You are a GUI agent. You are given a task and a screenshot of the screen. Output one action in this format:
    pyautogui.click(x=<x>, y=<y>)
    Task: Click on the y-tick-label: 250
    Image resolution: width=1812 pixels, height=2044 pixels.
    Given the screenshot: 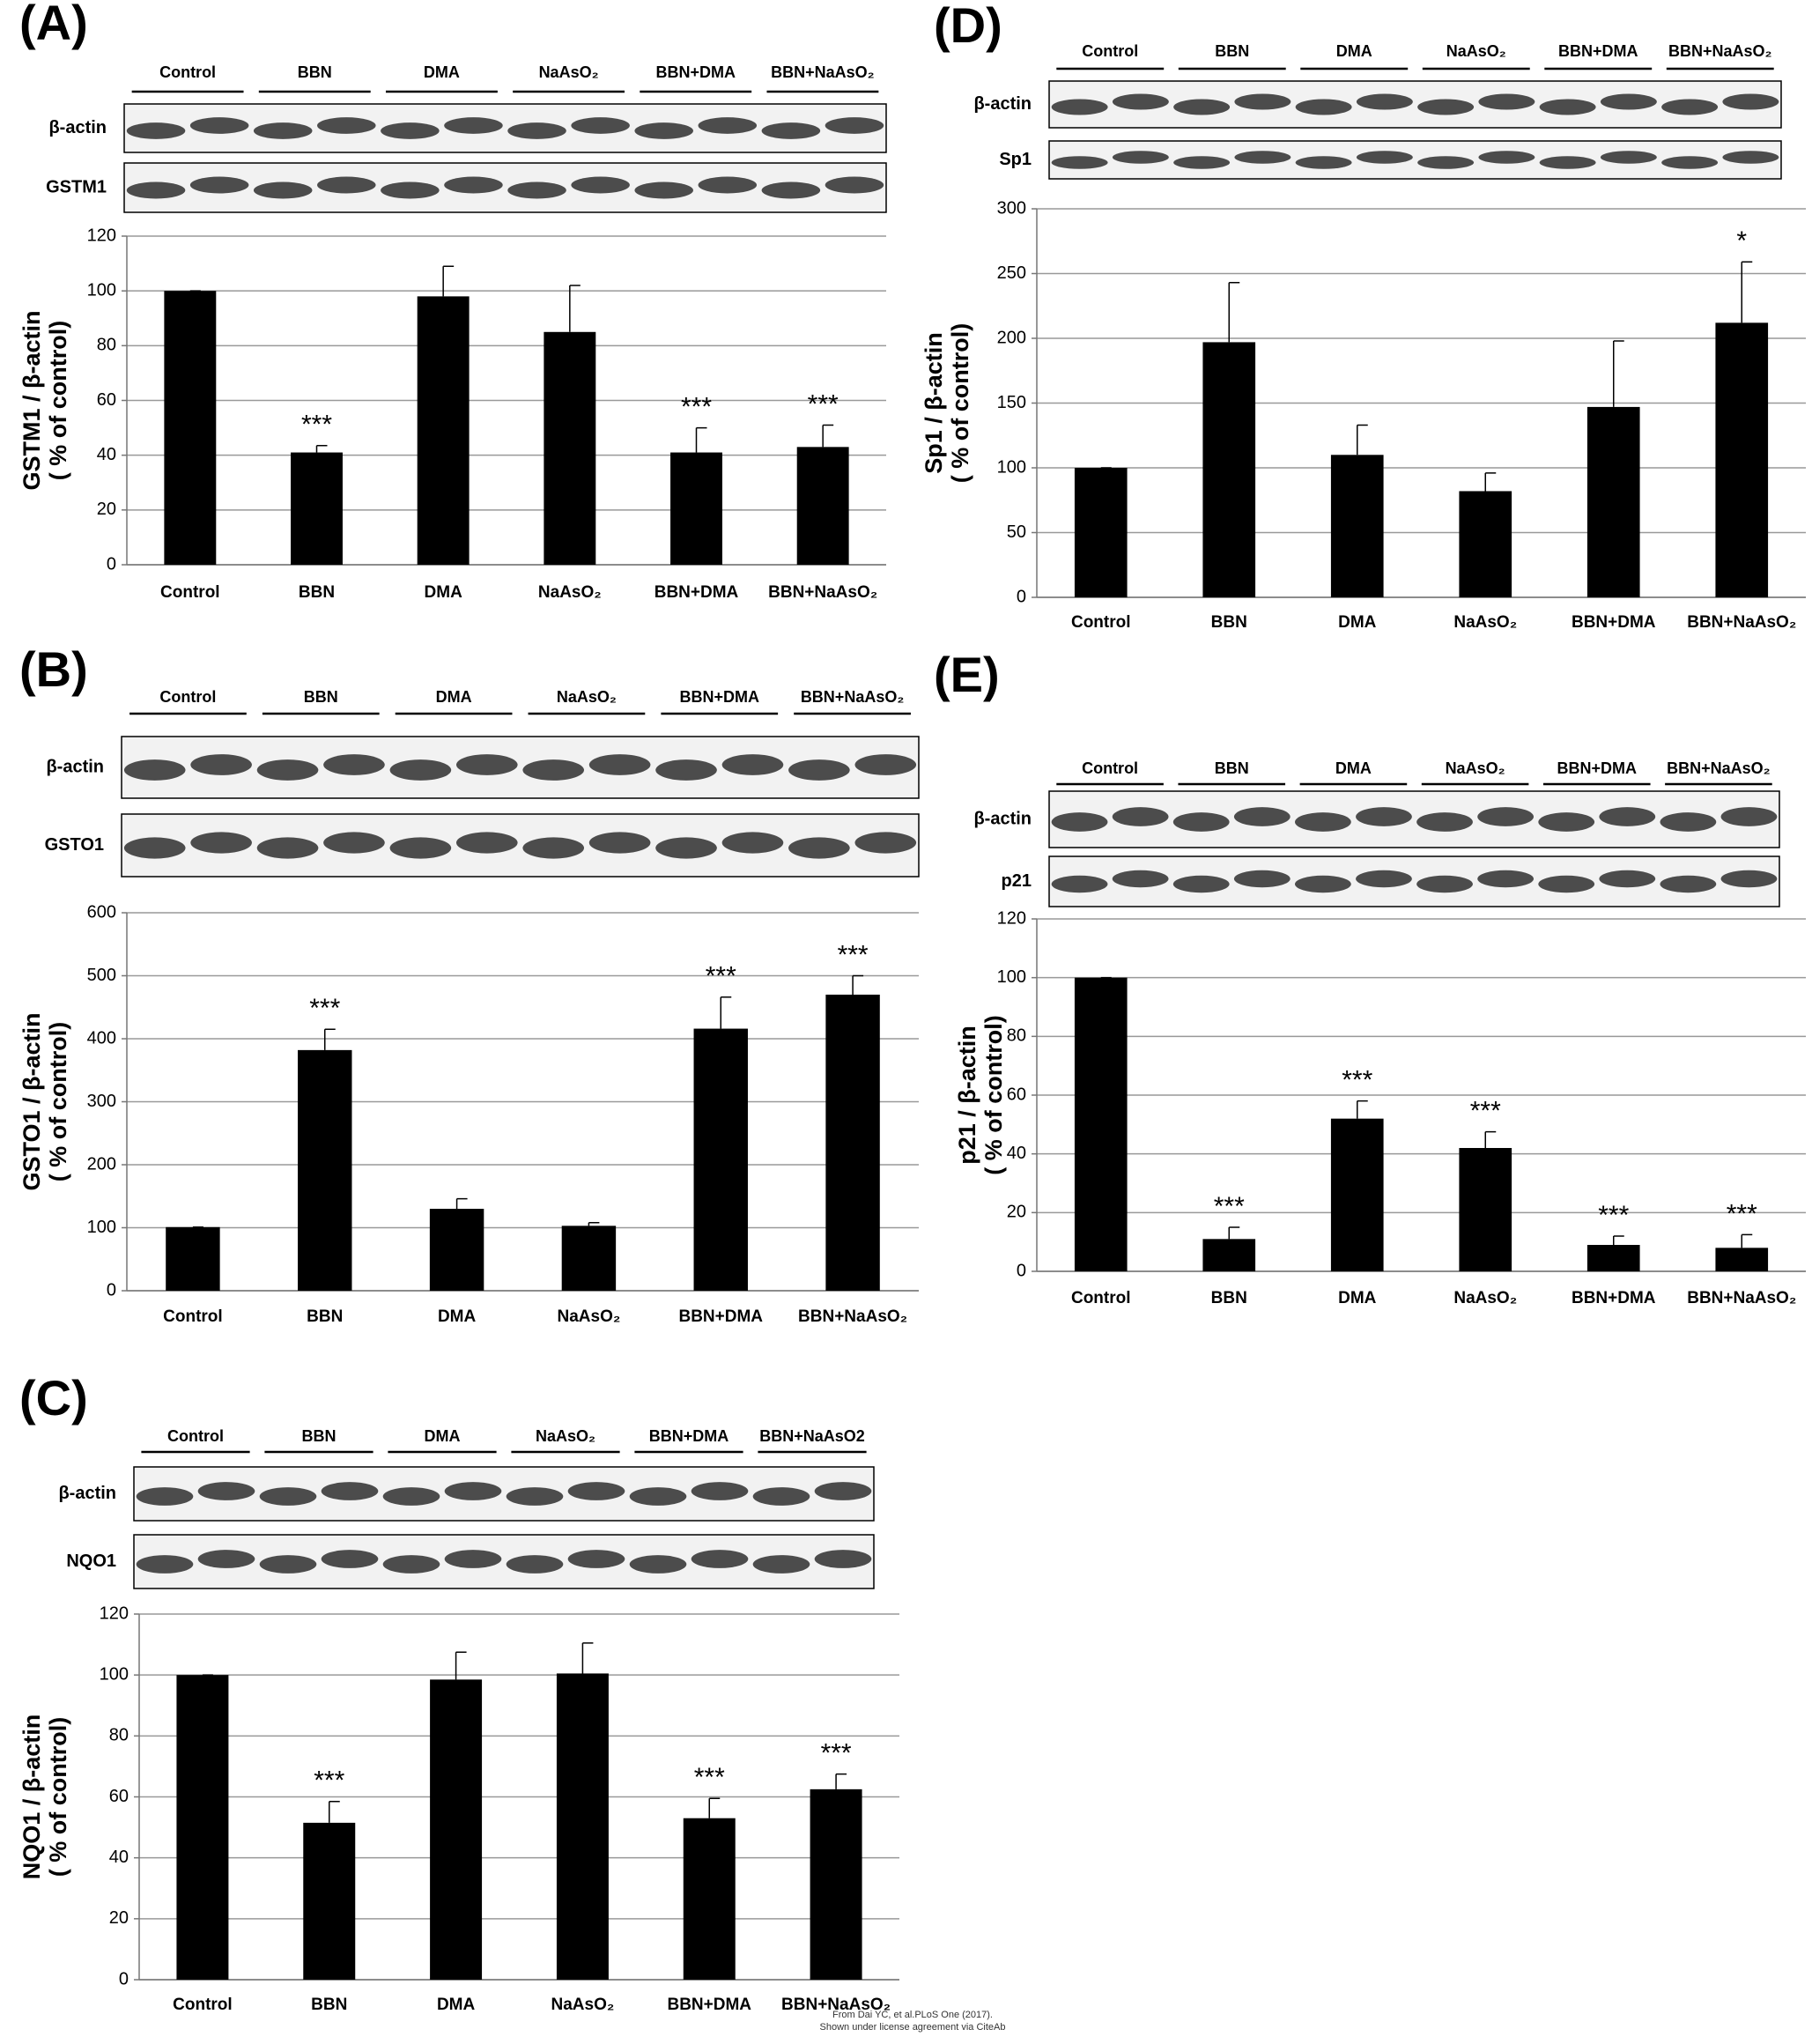 What is the action you would take?
    pyautogui.click(x=1011, y=273)
    